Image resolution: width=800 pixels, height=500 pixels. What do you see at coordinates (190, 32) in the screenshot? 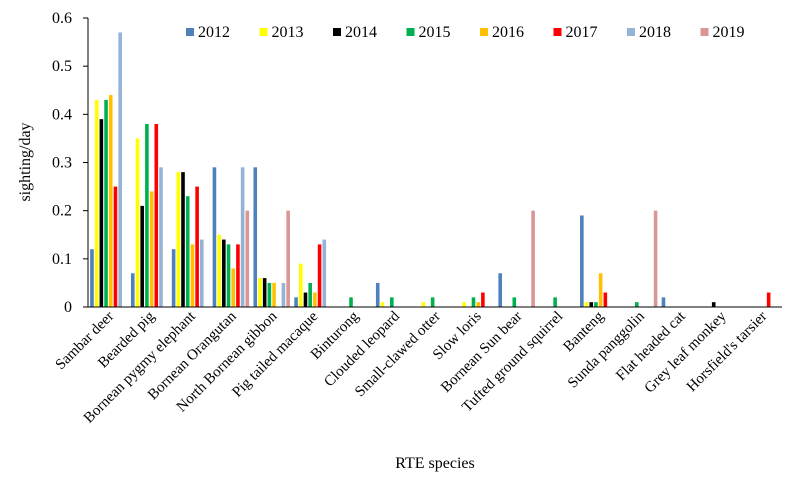
I see `legend-swatch-2012` at bounding box center [190, 32].